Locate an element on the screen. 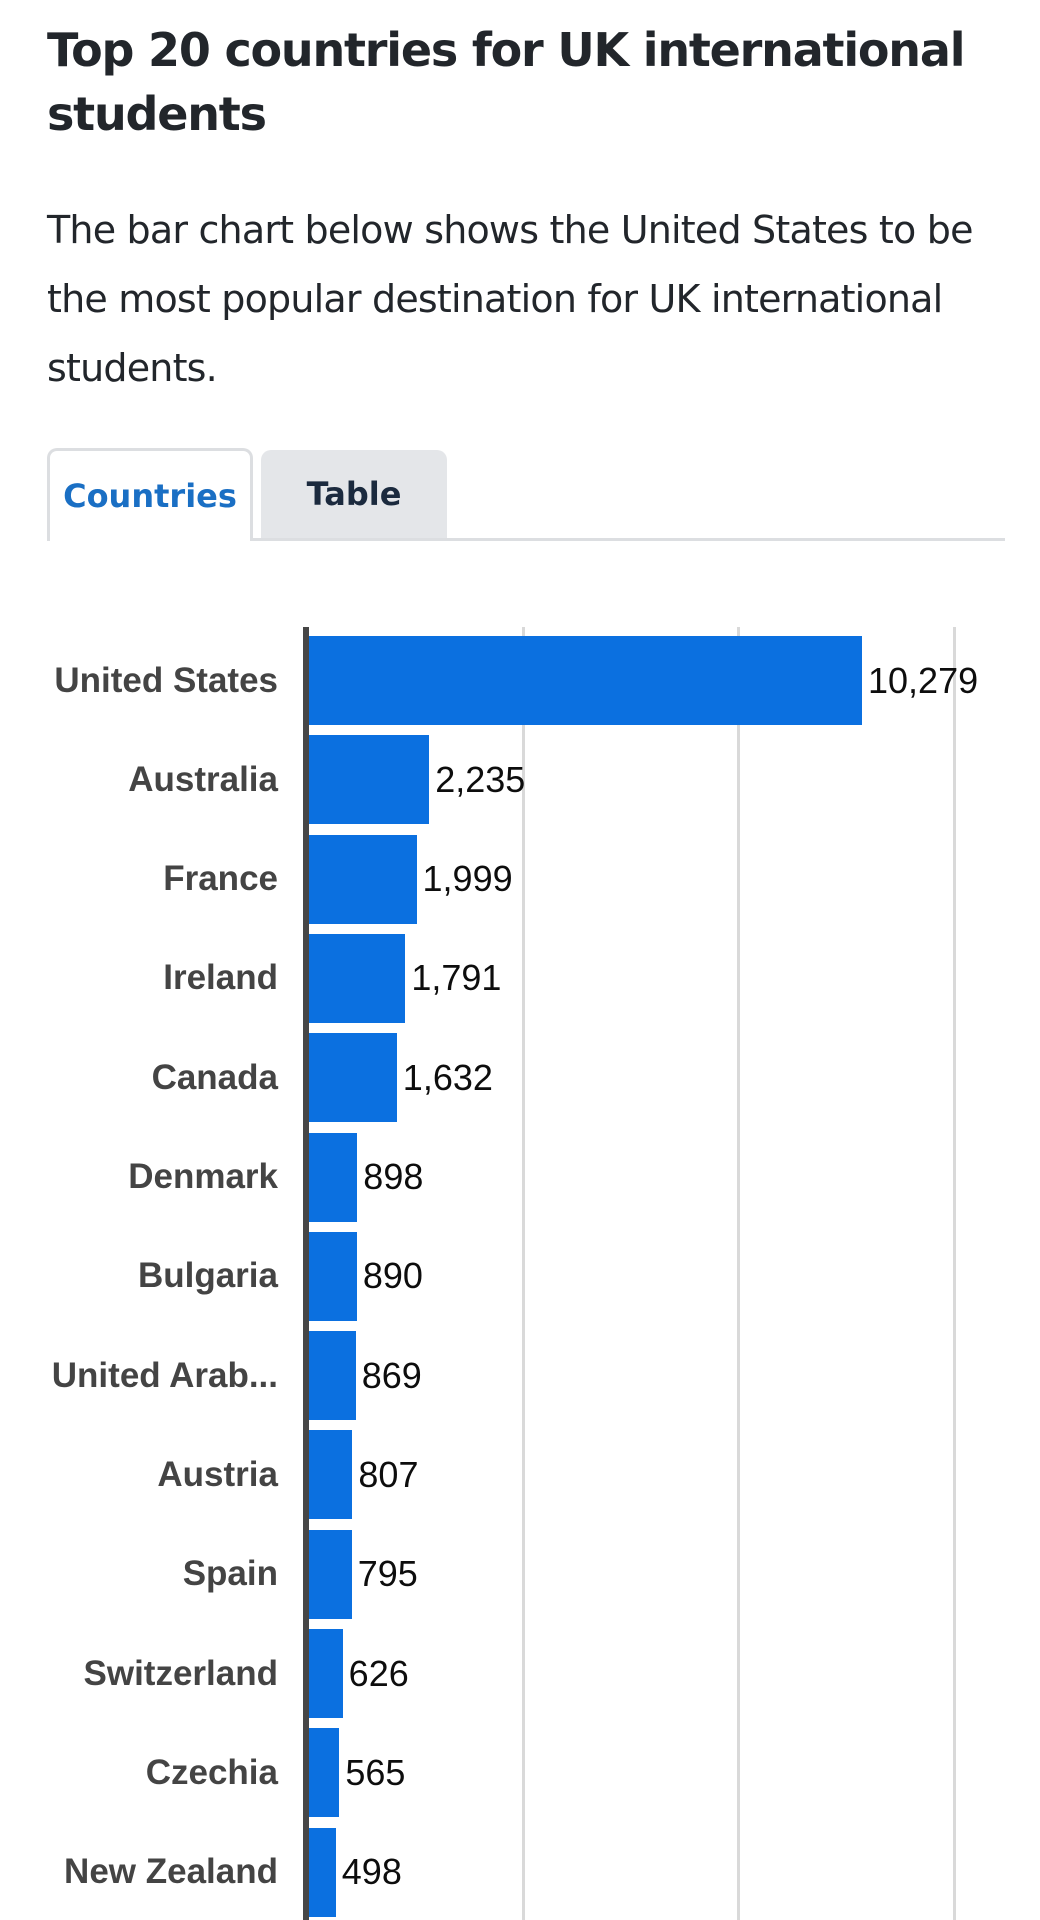  bar-value-label: 795 is located at coordinates (387, 1574).